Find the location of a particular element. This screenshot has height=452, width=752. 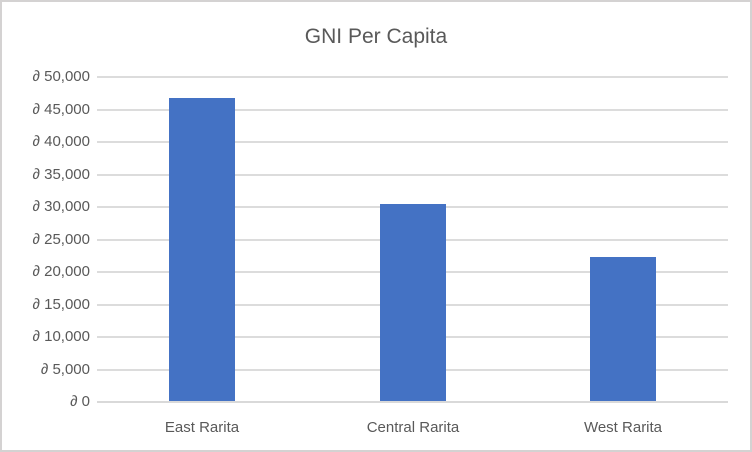

chart-title: GNI Per Capita is located at coordinates (376, 36).